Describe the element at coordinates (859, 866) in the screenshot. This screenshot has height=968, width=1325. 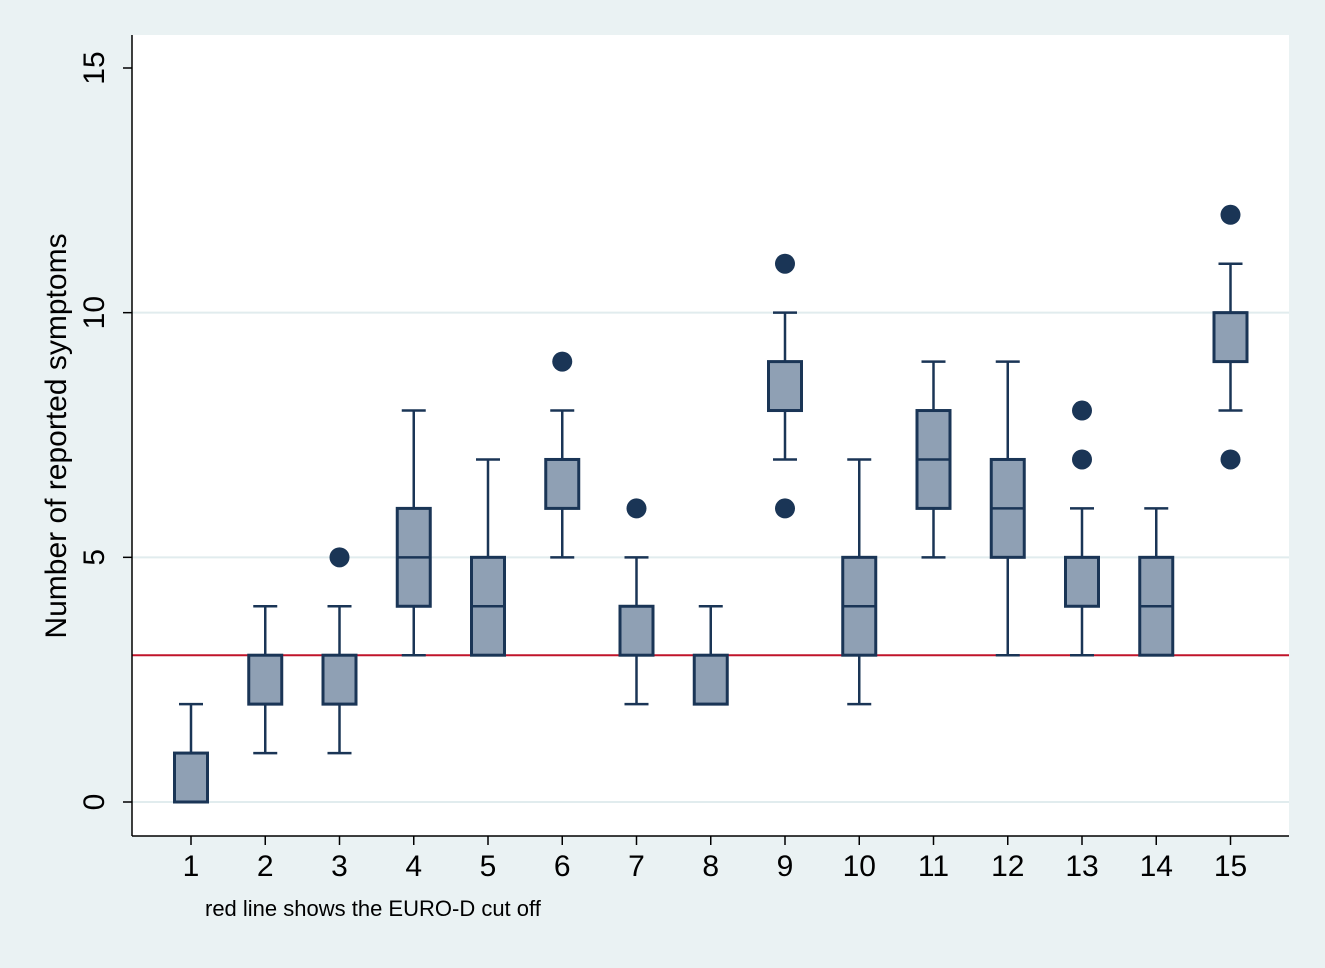
I see `x-tick-label-10: 10` at that location.